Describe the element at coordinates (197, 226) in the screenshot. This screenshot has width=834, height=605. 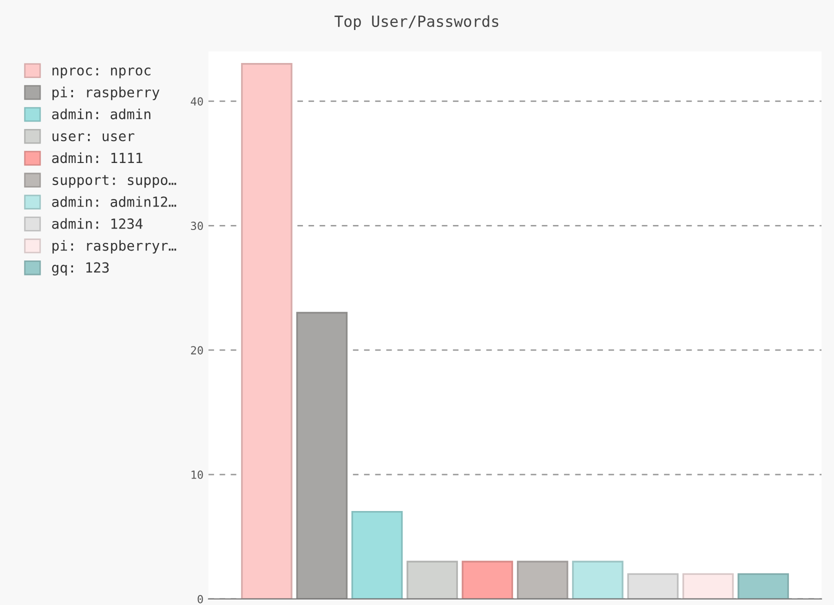
I see `y-tick-label: 30` at that location.